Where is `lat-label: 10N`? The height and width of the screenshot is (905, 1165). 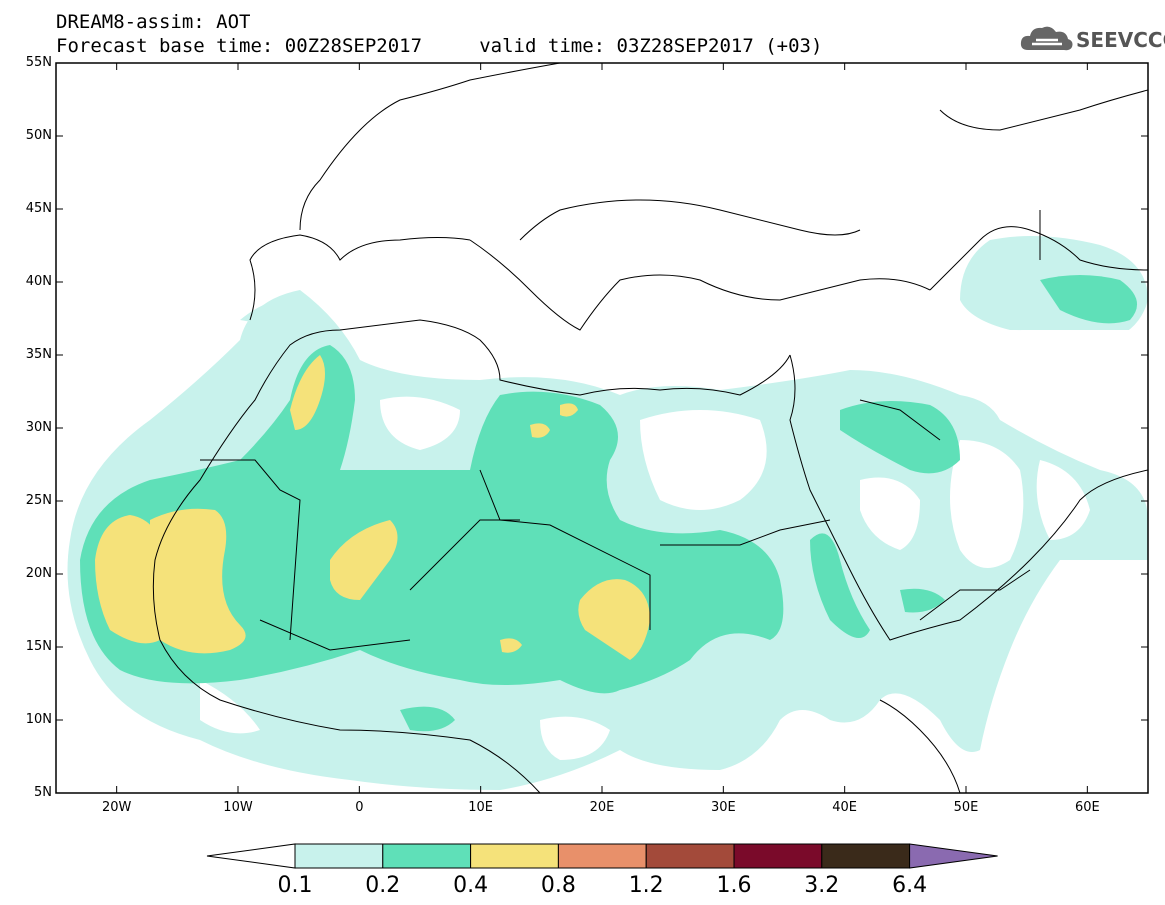
lat-label: 10N is located at coordinates (38, 719).